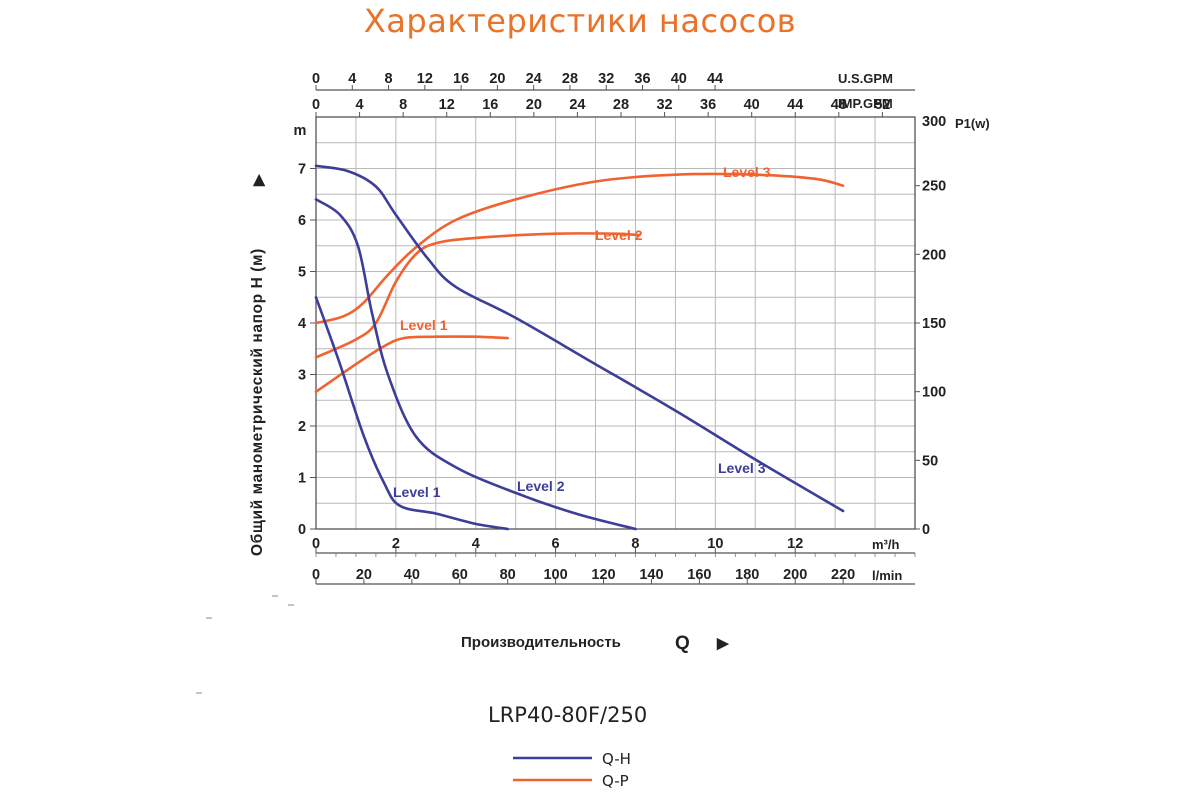 The height and width of the screenshot is (800, 1200). Describe the element at coordinates (412, 575) in the screenshot. I see `lmin-tick-label: 40` at that location.